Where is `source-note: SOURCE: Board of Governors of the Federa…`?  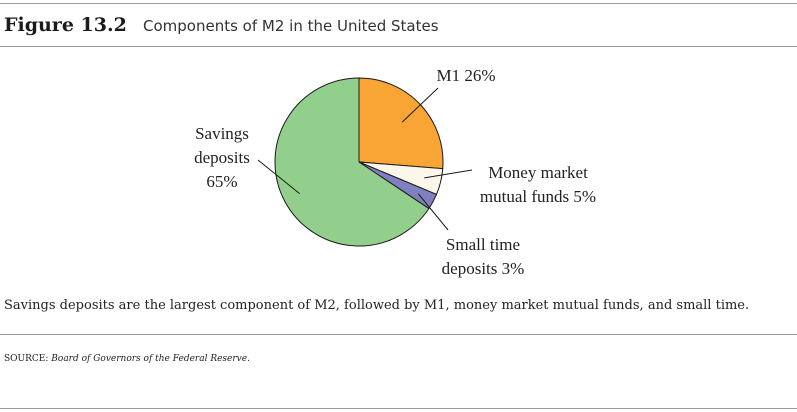
source-note: SOURCE: Board of Governors of the Federa… is located at coordinates (127, 359).